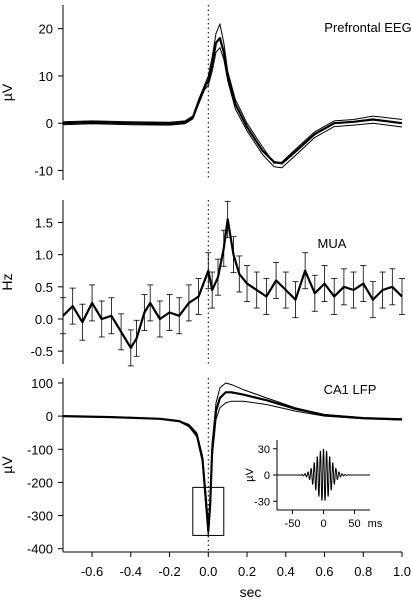  I want to click on panel-0-y-label: µV, so click(7, 92).